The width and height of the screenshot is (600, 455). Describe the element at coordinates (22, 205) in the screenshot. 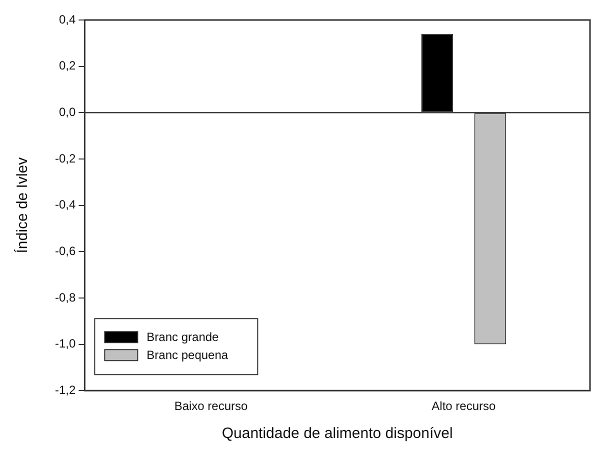

I see `y-axis-title: Índice de Ivlev` at that location.